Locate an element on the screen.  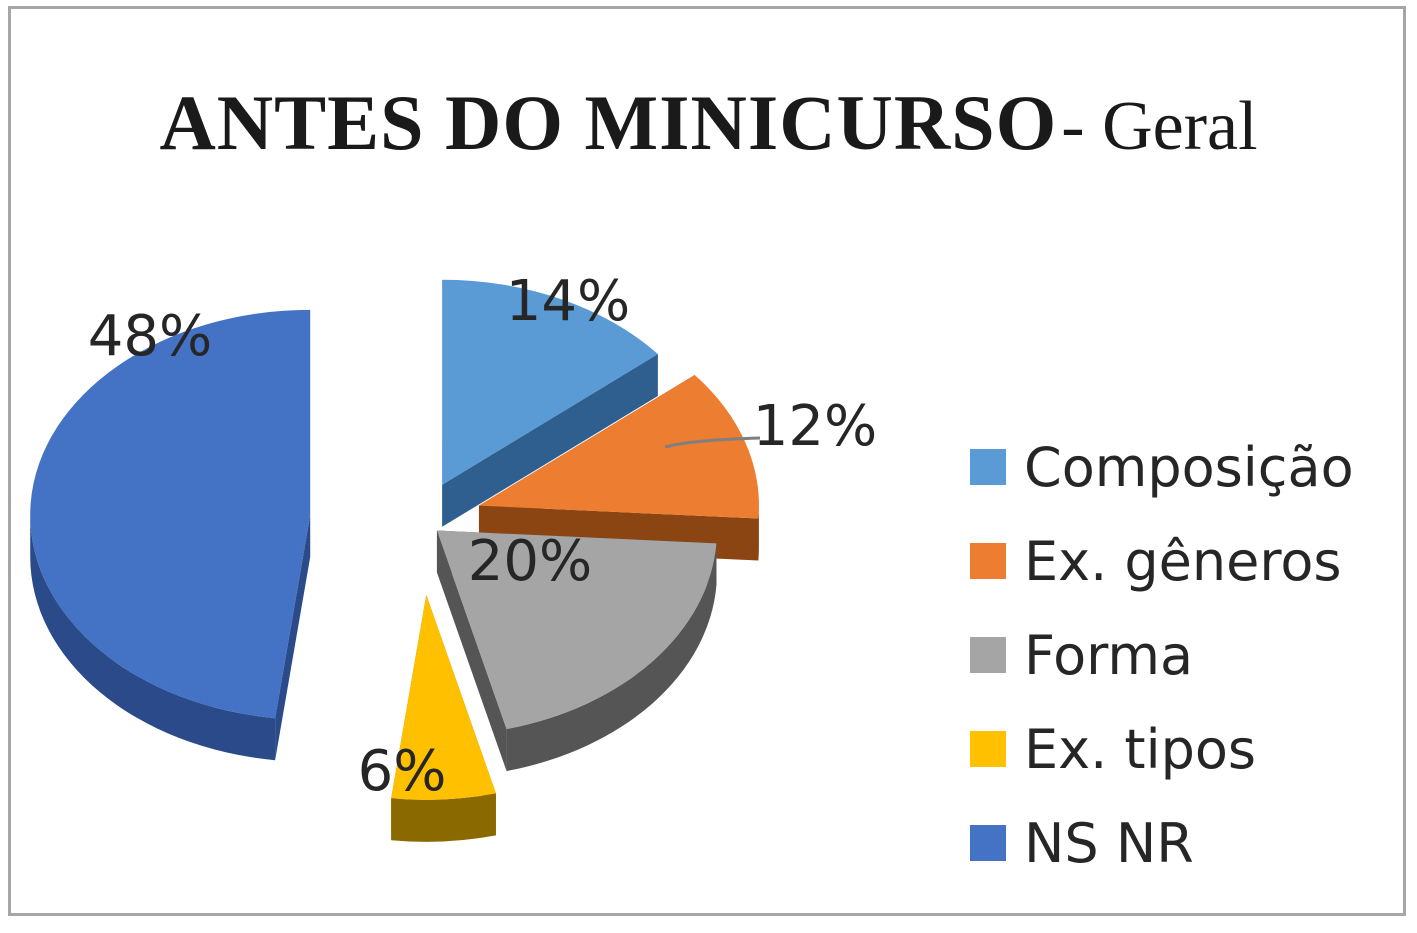
data-label-ex-tipos: 6% is located at coordinates (402, 771).